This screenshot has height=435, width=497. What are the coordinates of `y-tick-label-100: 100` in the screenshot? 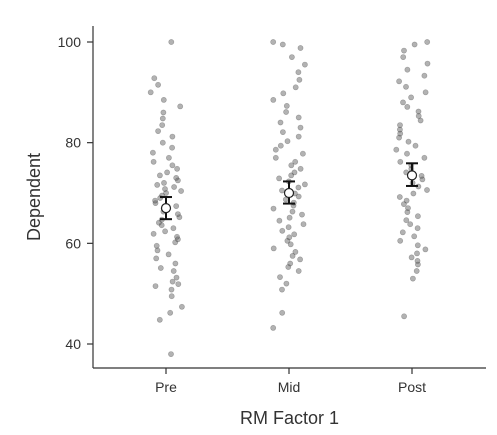 It's located at (70, 42).